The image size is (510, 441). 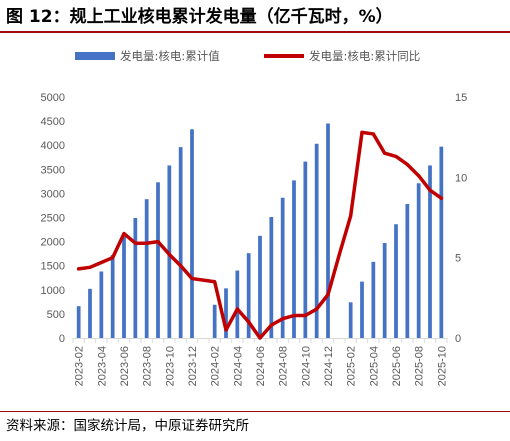 I want to click on legend-bar-label: 发电量:核电:累计值, so click(x=170, y=56).